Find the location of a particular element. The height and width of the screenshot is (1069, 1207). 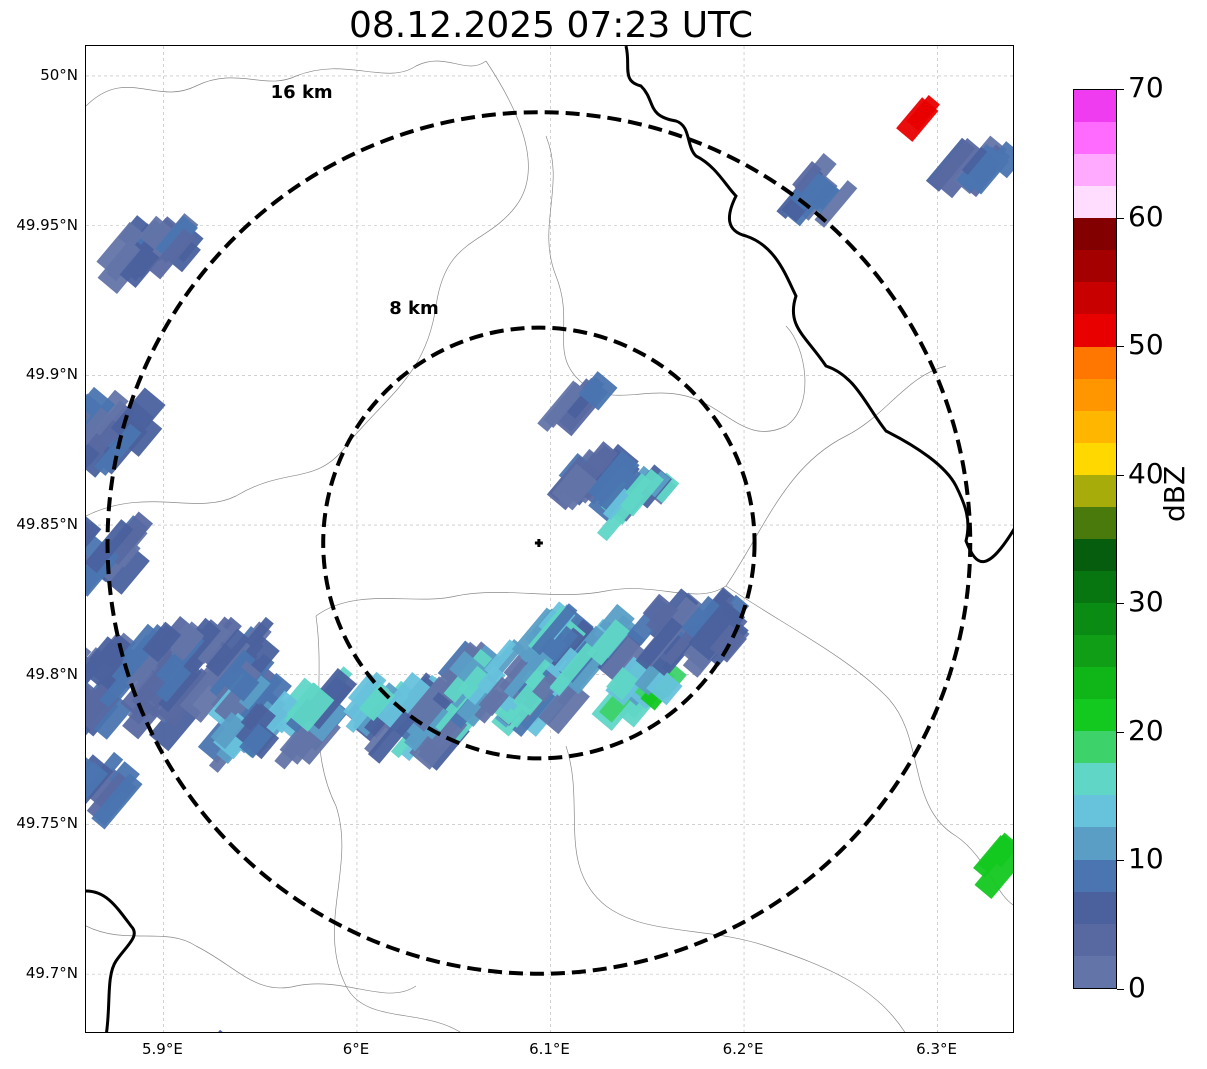

lat-tick-label: 49.7°N is located at coordinates (51, 973).